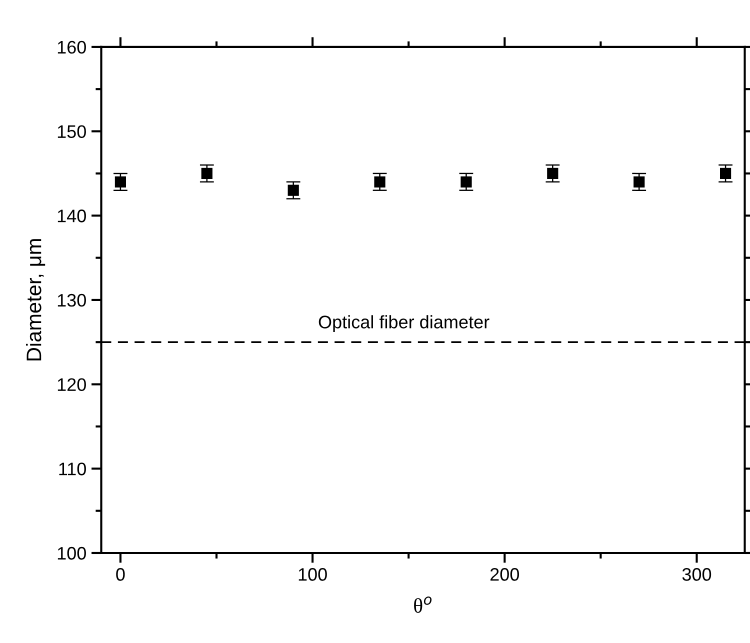 The height and width of the screenshot is (643, 750). Describe the element at coordinates (504, 574) in the screenshot. I see `x-tick-label: 200` at that location.